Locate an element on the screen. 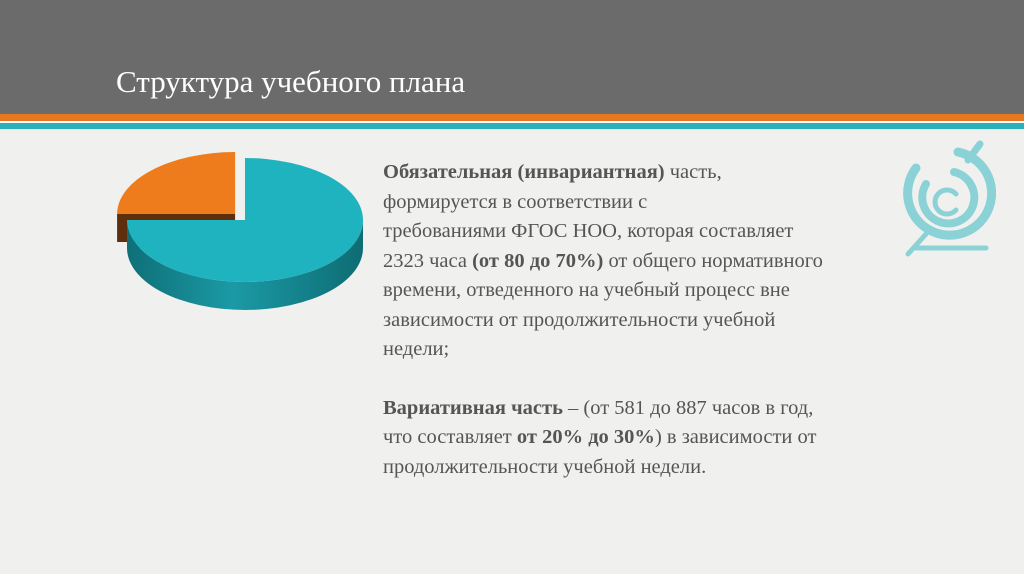 The width and height of the screenshot is (1024, 574). mandatory-lead: Обязательная (инвариантная) is located at coordinates (524, 172).